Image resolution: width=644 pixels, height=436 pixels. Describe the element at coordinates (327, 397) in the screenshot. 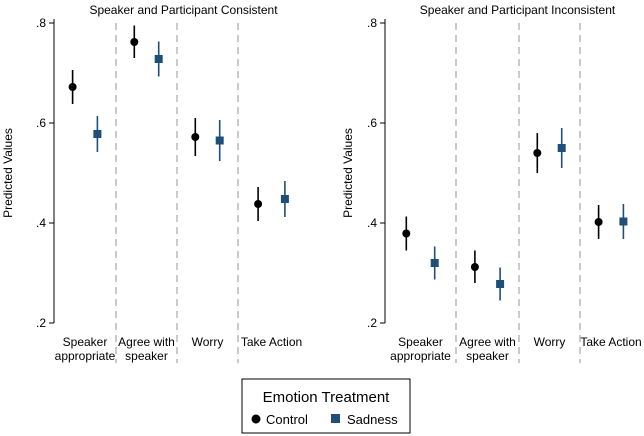

I see `legend-title: Emotion Treatment` at that location.